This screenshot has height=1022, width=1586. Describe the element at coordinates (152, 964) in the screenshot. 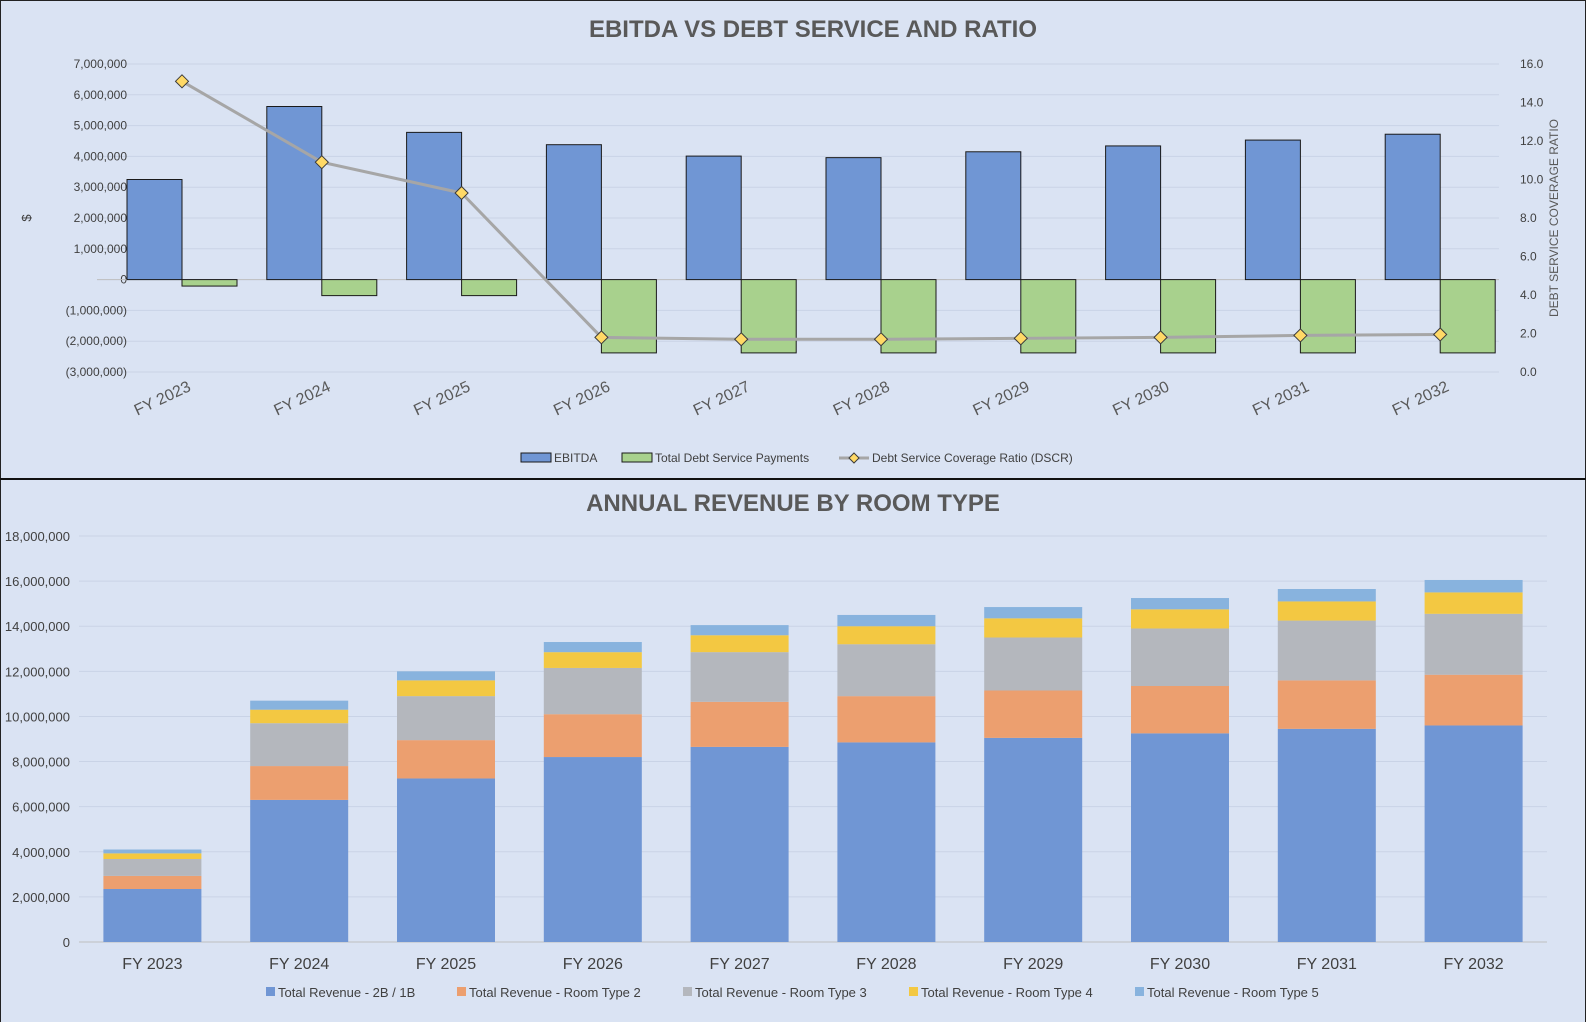

I see `x-tick-label: FY 2023` at that location.